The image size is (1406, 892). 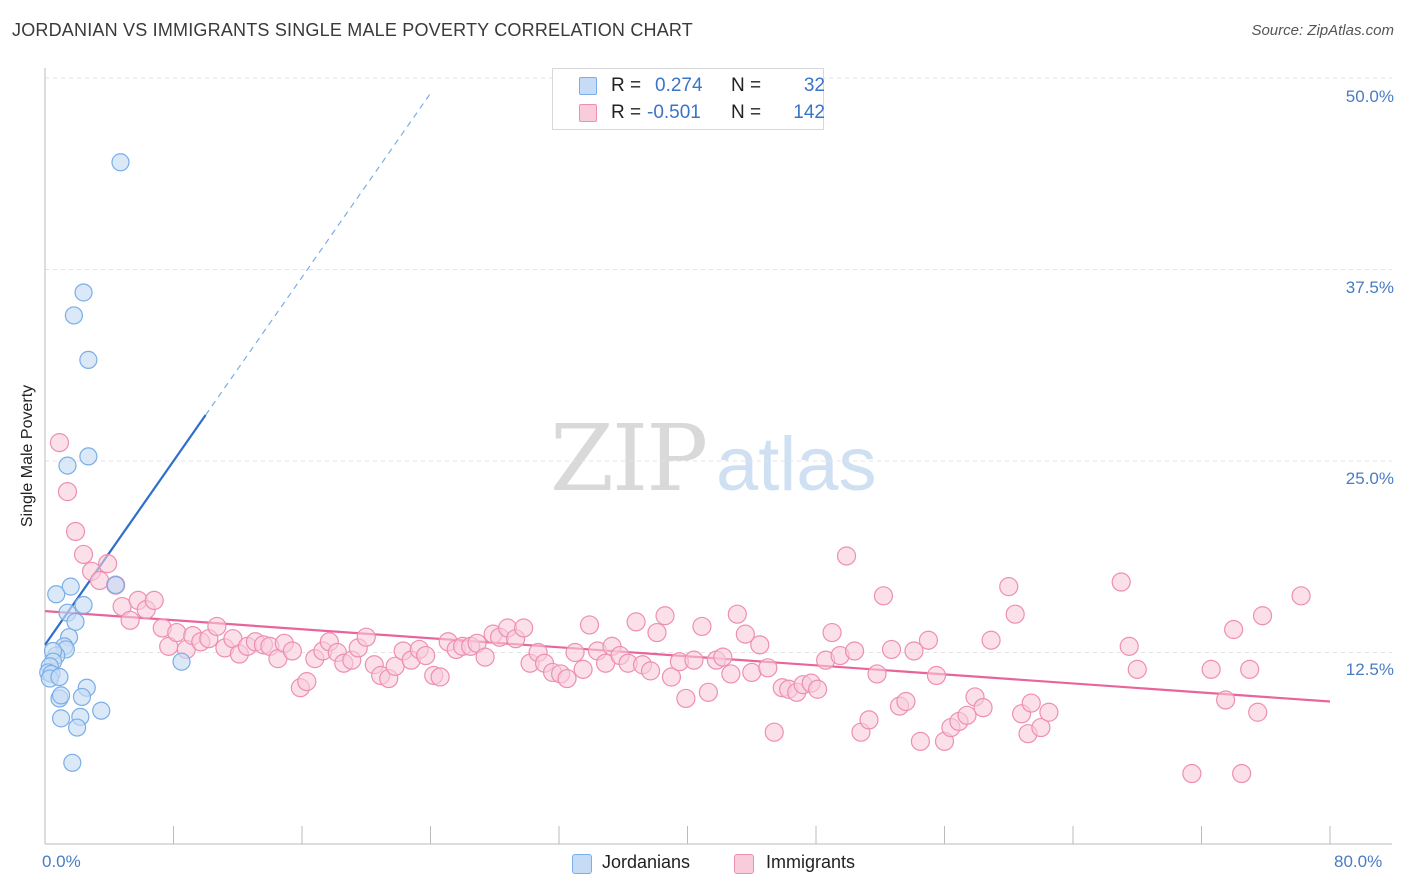 I want to click on n-value: 32, so click(x=814, y=85).